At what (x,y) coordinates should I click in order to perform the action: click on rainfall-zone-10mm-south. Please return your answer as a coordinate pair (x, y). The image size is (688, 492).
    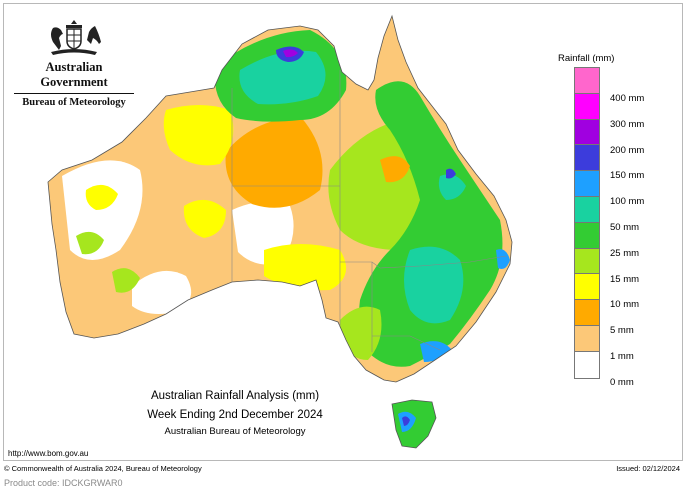
    Looking at the image, I should click on (305, 267).